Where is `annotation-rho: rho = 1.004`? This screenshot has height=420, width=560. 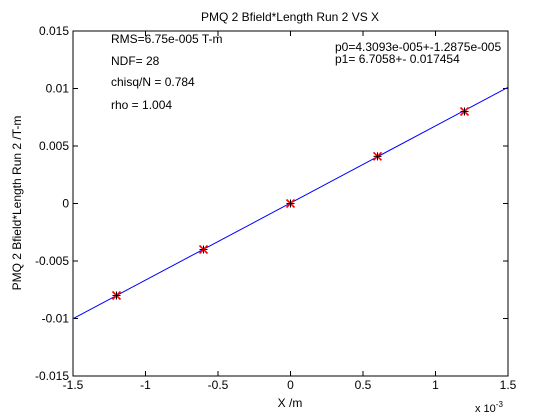 annotation-rho: rho = 1.004 is located at coordinates (141, 105).